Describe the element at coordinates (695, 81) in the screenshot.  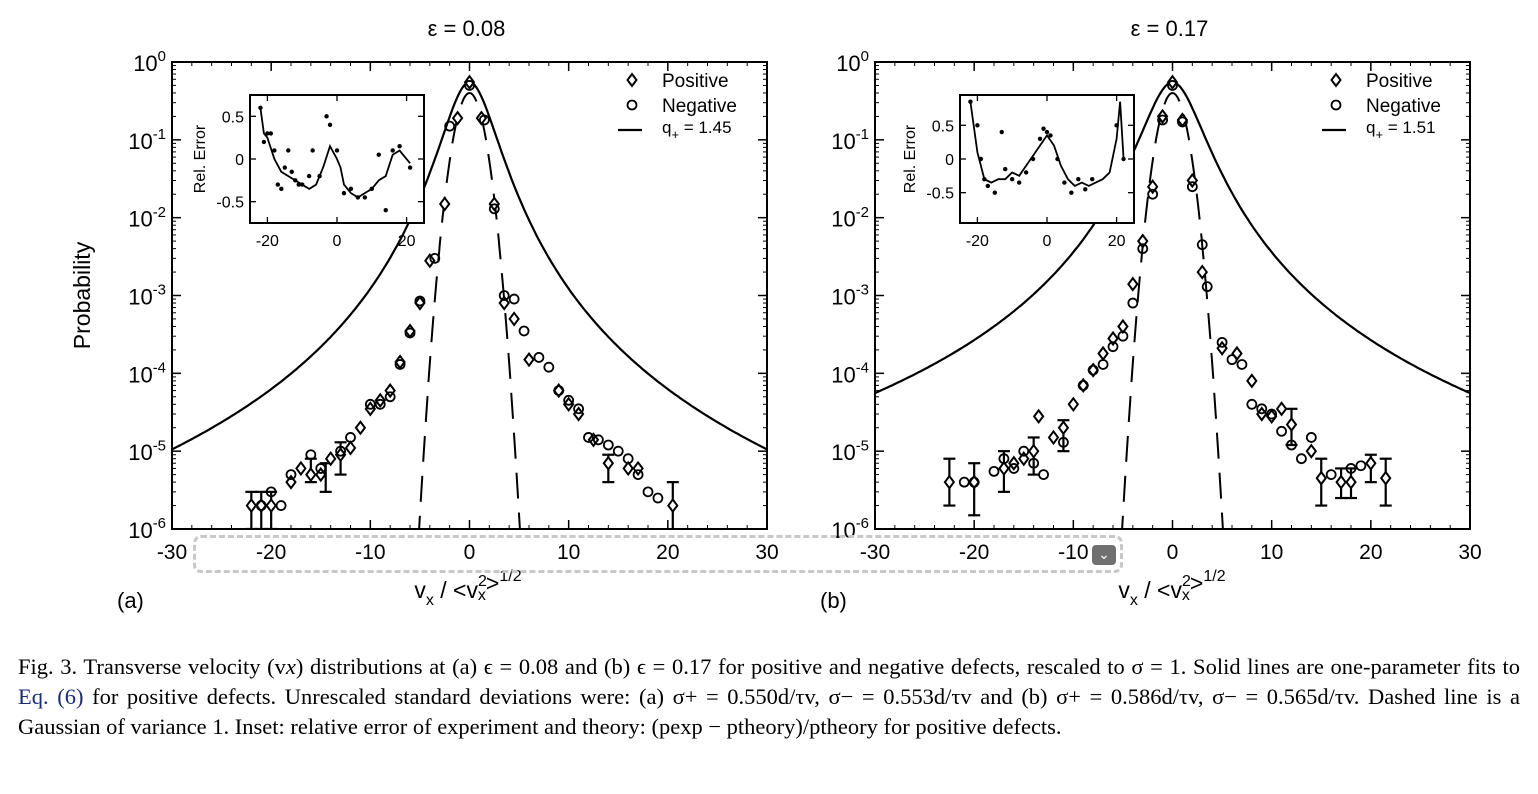
I see `legend-label-positive: Positive` at that location.